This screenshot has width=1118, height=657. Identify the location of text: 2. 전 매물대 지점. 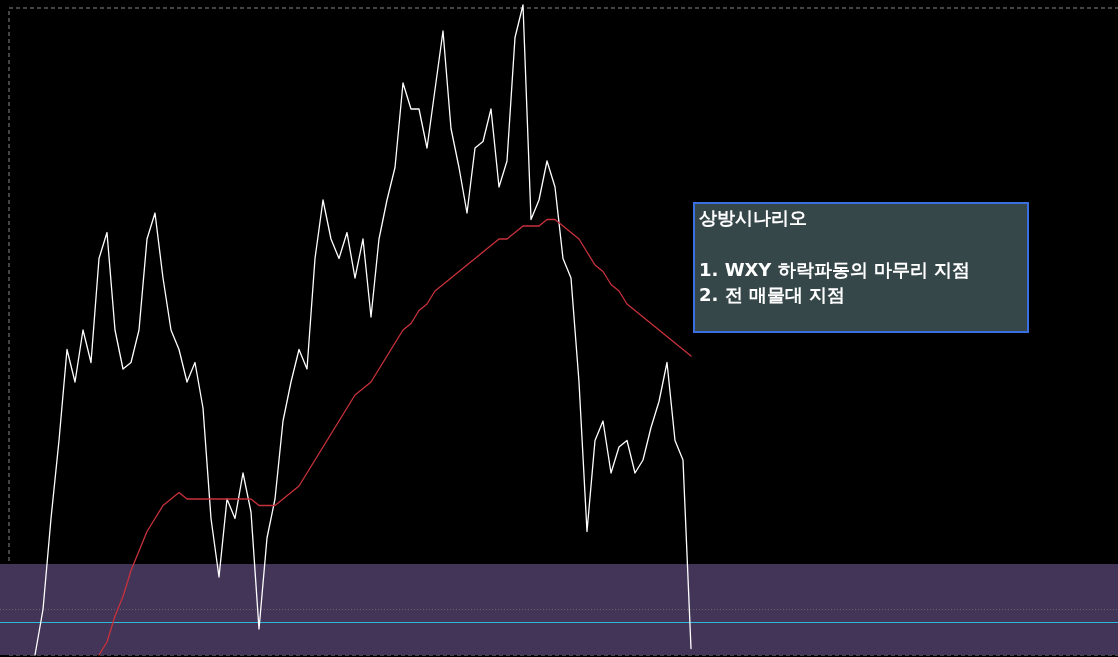
(772, 294).